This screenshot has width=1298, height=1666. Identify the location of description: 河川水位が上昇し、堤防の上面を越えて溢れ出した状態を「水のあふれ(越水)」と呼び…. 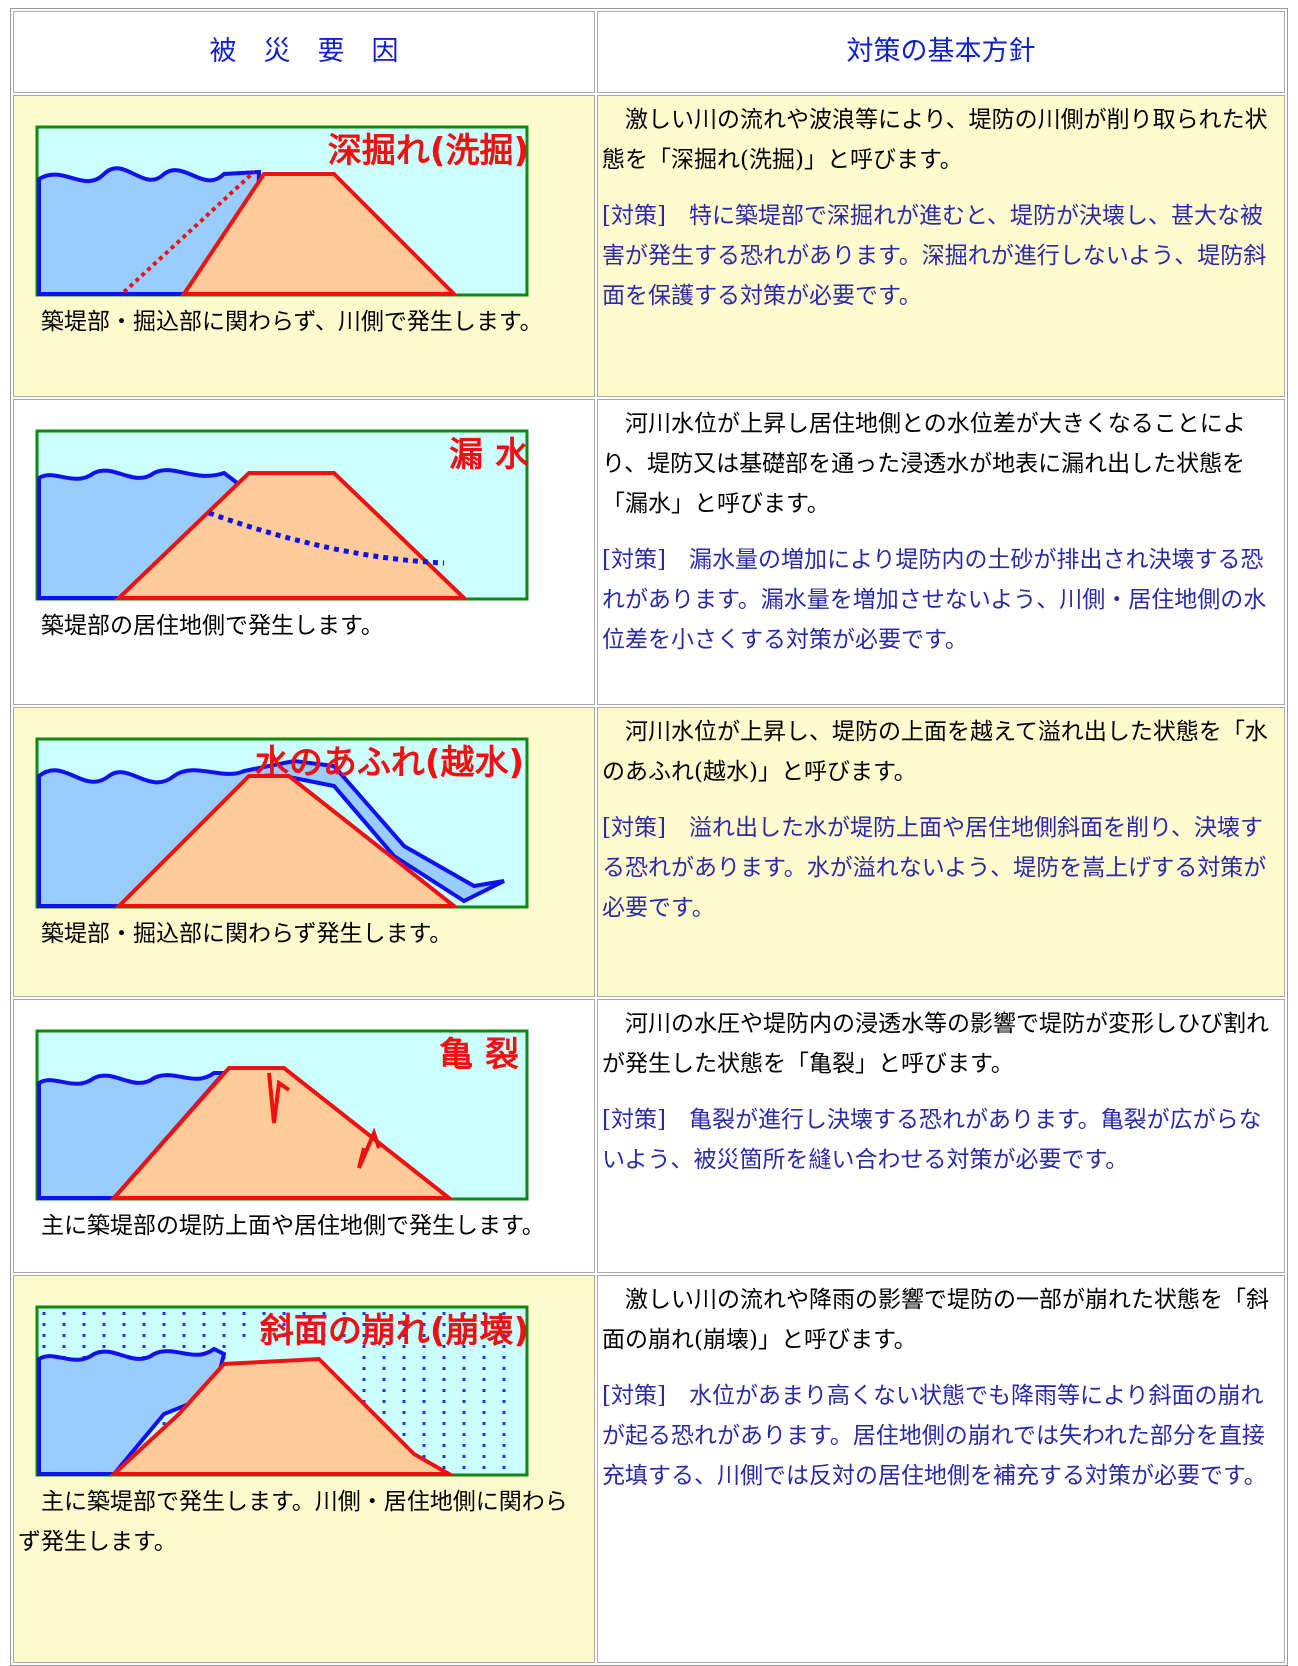
(935, 752).